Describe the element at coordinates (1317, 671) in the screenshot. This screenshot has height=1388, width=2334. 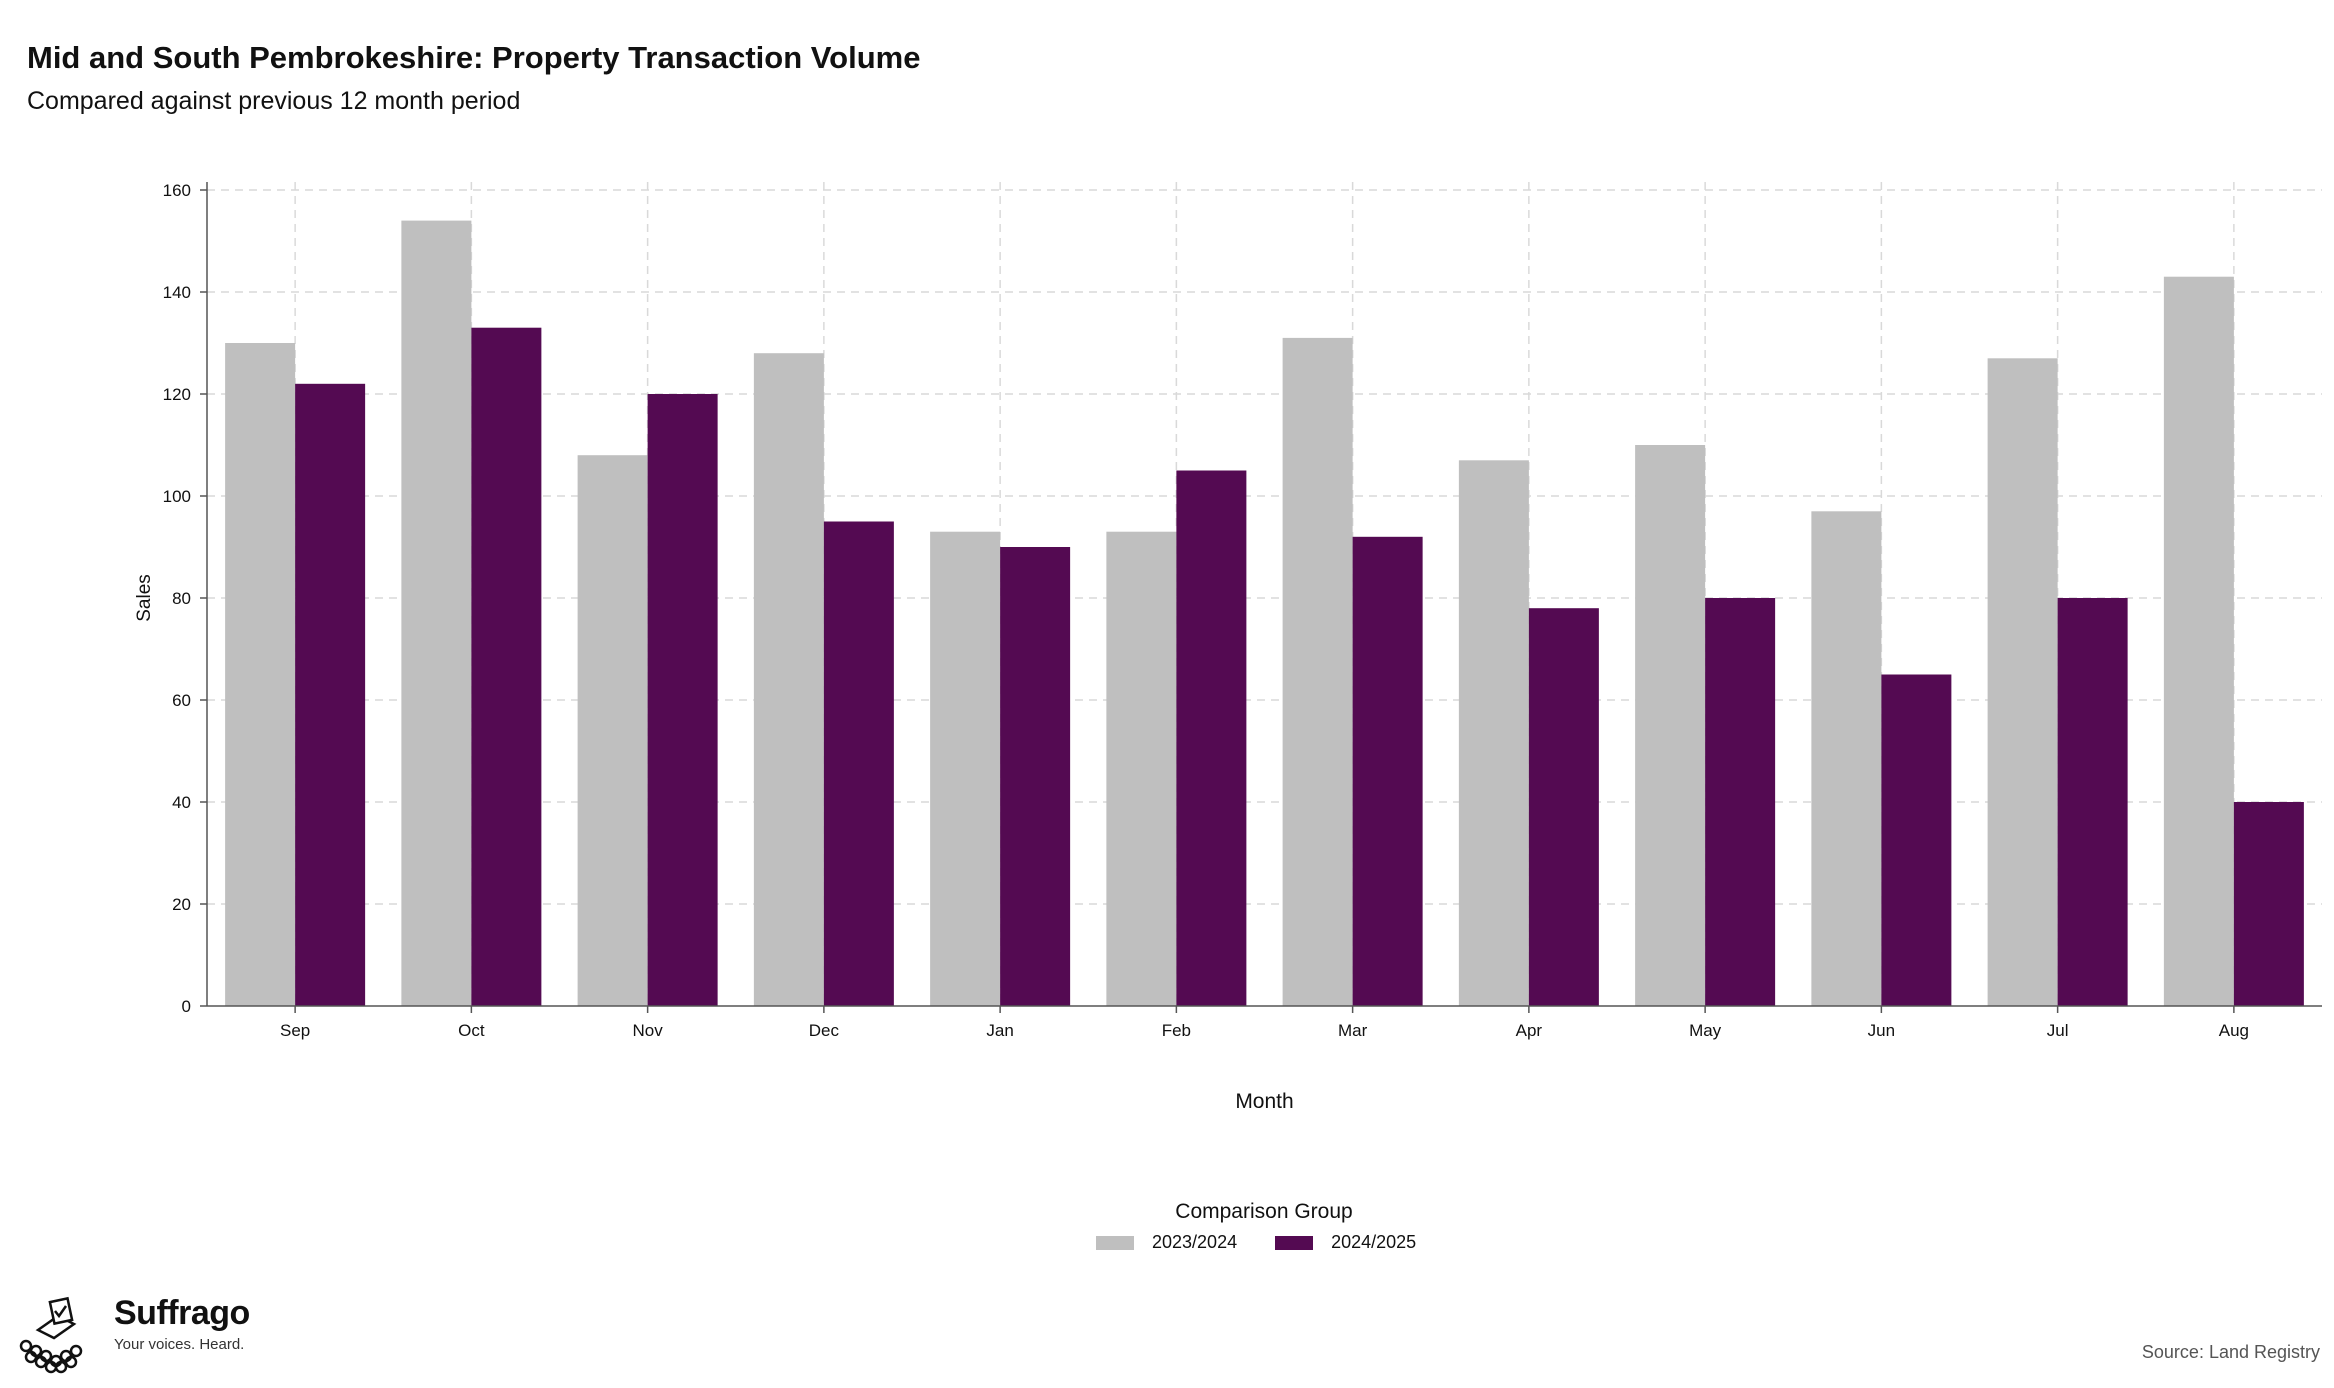
I see `bar-2023-2024-mar` at that location.